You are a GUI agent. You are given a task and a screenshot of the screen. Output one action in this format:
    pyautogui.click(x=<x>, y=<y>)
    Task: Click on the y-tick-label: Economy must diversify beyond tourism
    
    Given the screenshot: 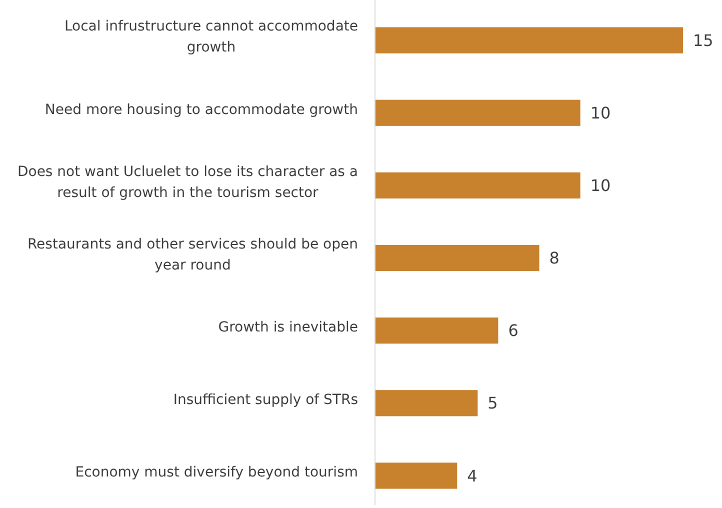 What is the action you would take?
    pyautogui.click(x=216, y=472)
    